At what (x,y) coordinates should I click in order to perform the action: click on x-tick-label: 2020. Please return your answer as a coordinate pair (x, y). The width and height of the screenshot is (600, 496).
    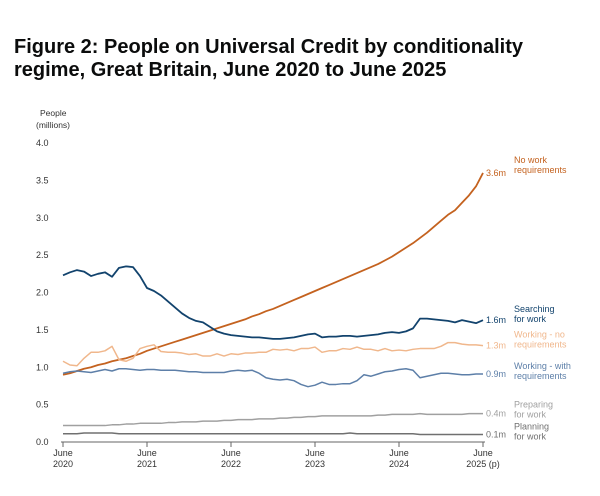
    Looking at the image, I should click on (63, 464).